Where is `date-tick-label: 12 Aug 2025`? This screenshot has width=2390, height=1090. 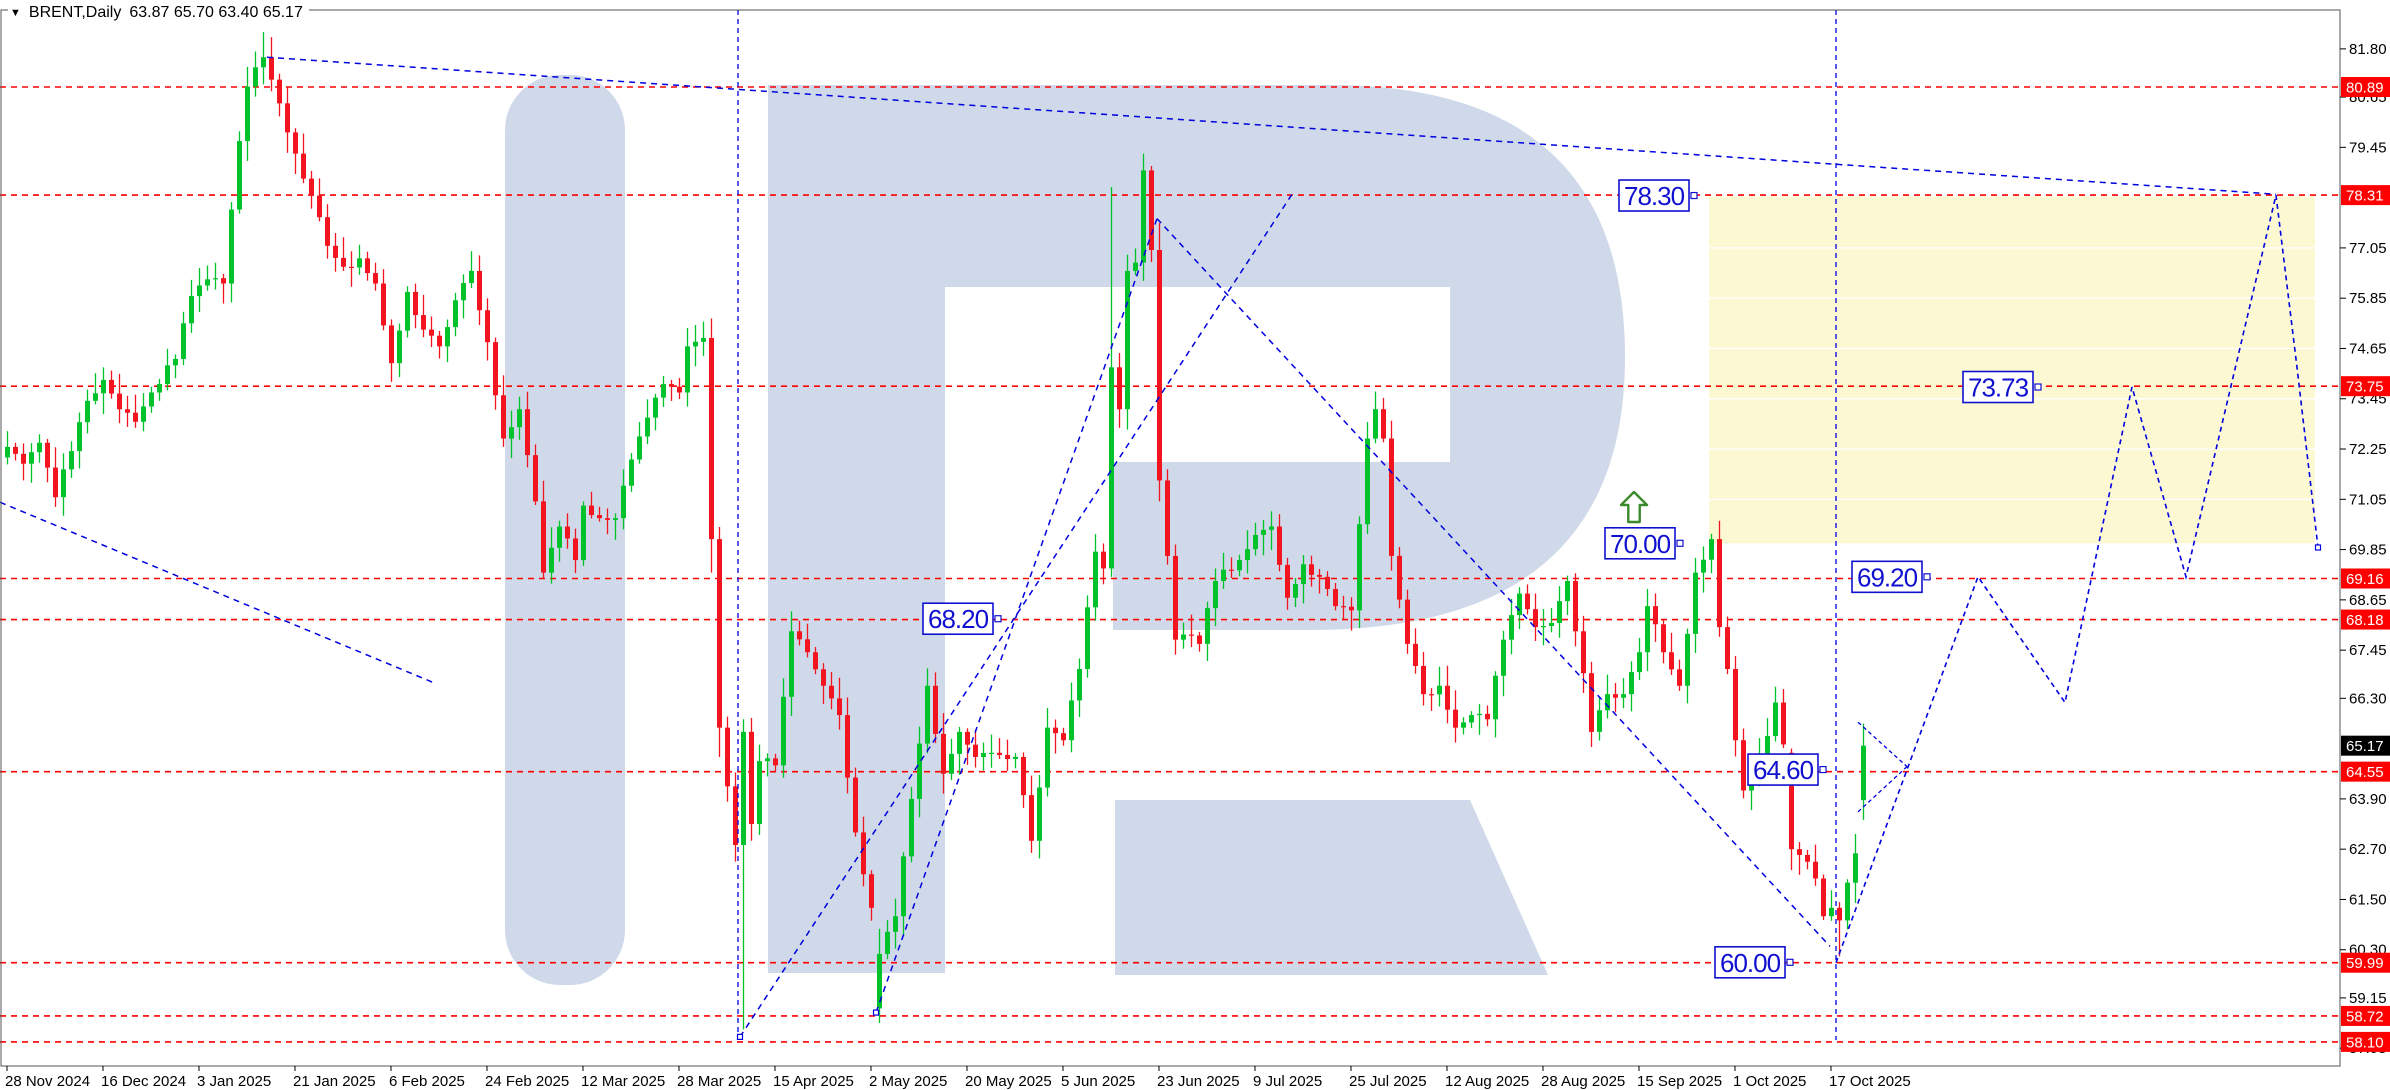 date-tick-label: 12 Aug 2025 is located at coordinates (1487, 1081).